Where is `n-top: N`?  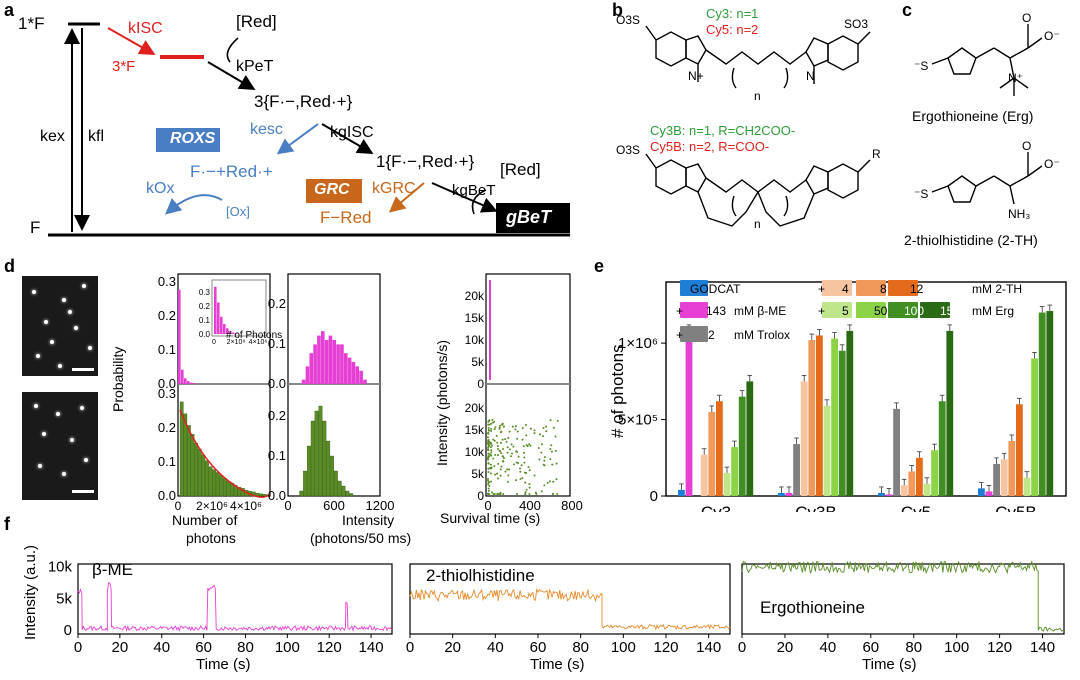 n-top: N is located at coordinates (810, 76).